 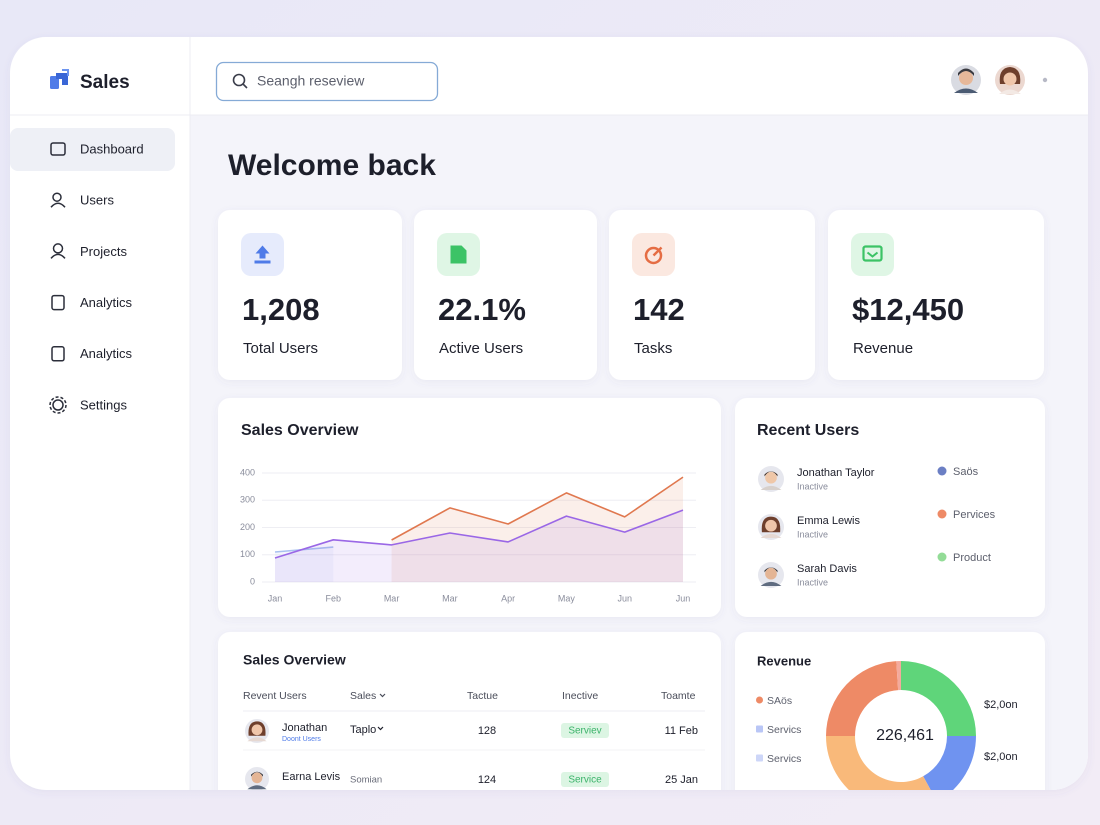 I want to click on stat-label: Active Users, so click(x=481, y=348).